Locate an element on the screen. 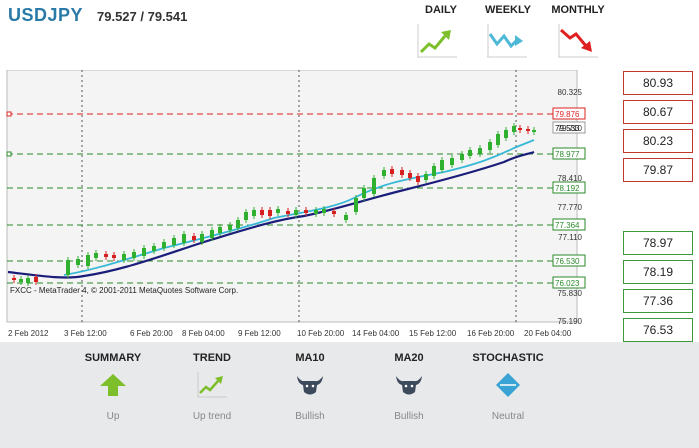 The height and width of the screenshot is (448, 699). level-label-r1: 79.876 is located at coordinates (567, 114).